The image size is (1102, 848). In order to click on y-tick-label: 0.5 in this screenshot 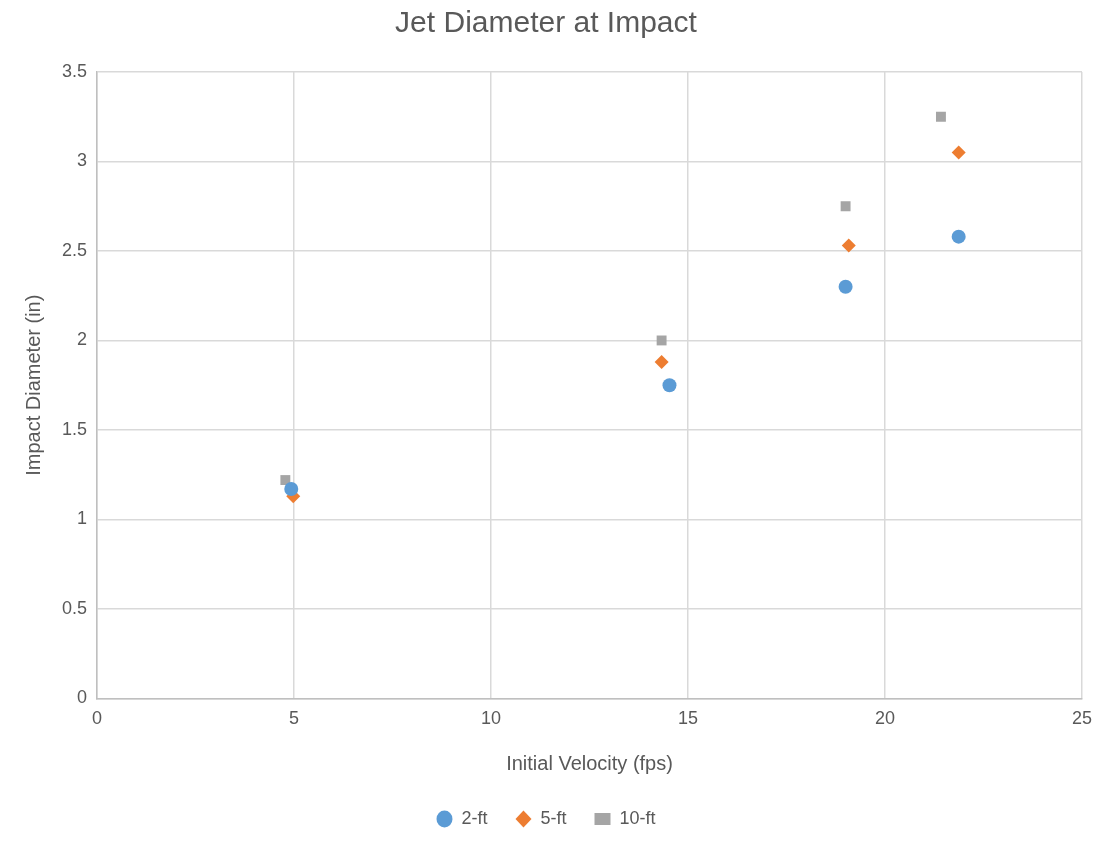, I will do `click(74, 607)`.